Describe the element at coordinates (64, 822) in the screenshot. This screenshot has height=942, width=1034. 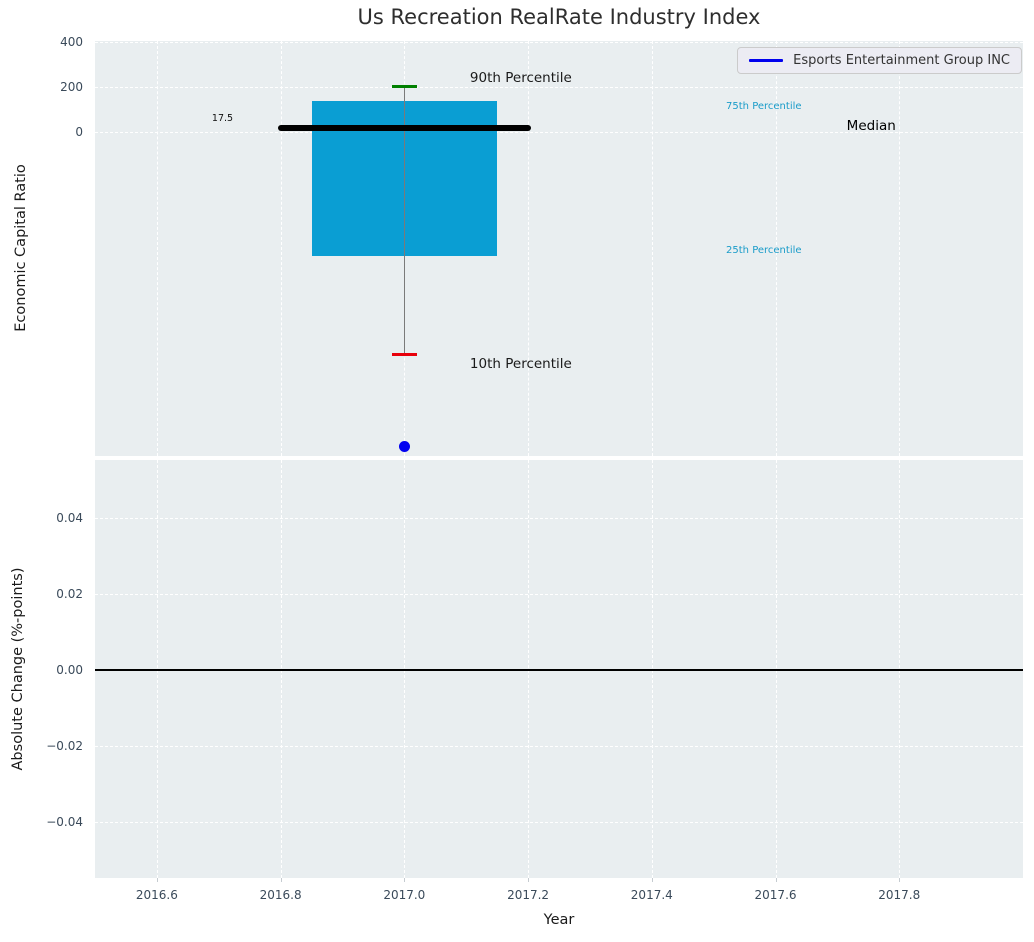
I see `y-tick-label: −0.04` at that location.